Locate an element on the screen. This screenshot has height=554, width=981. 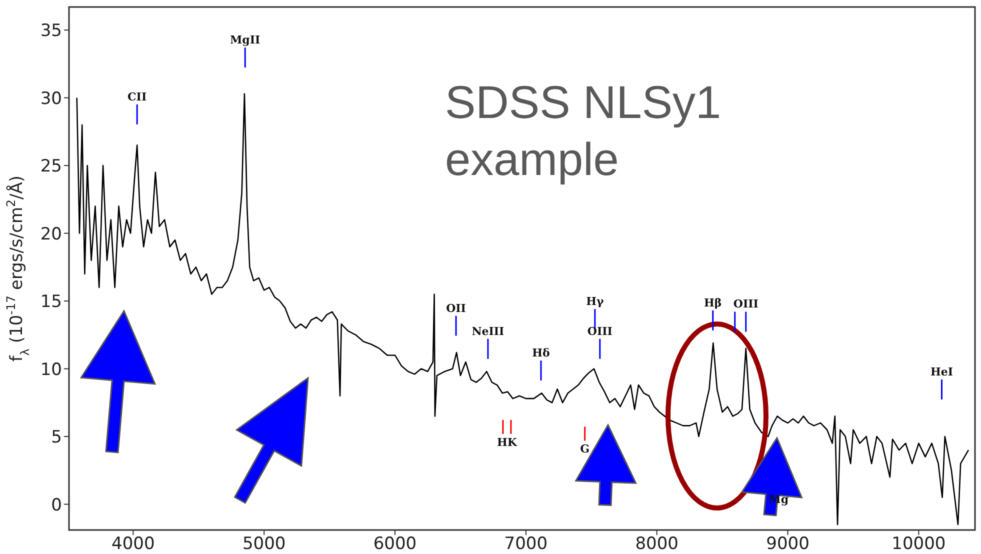
x-tick-label: 9000 is located at coordinates (788, 544).